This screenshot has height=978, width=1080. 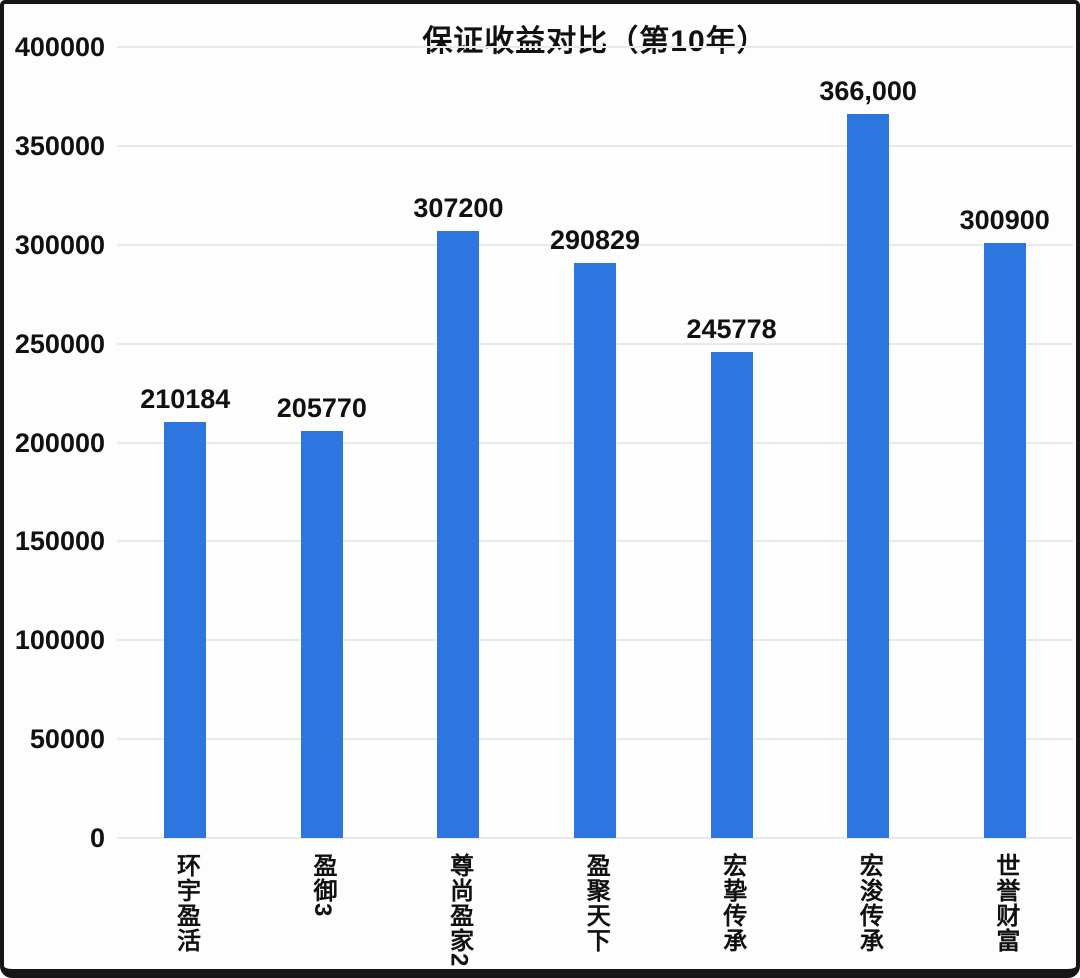 I want to click on y-axis-tick-label: 100000, so click(x=59, y=640).